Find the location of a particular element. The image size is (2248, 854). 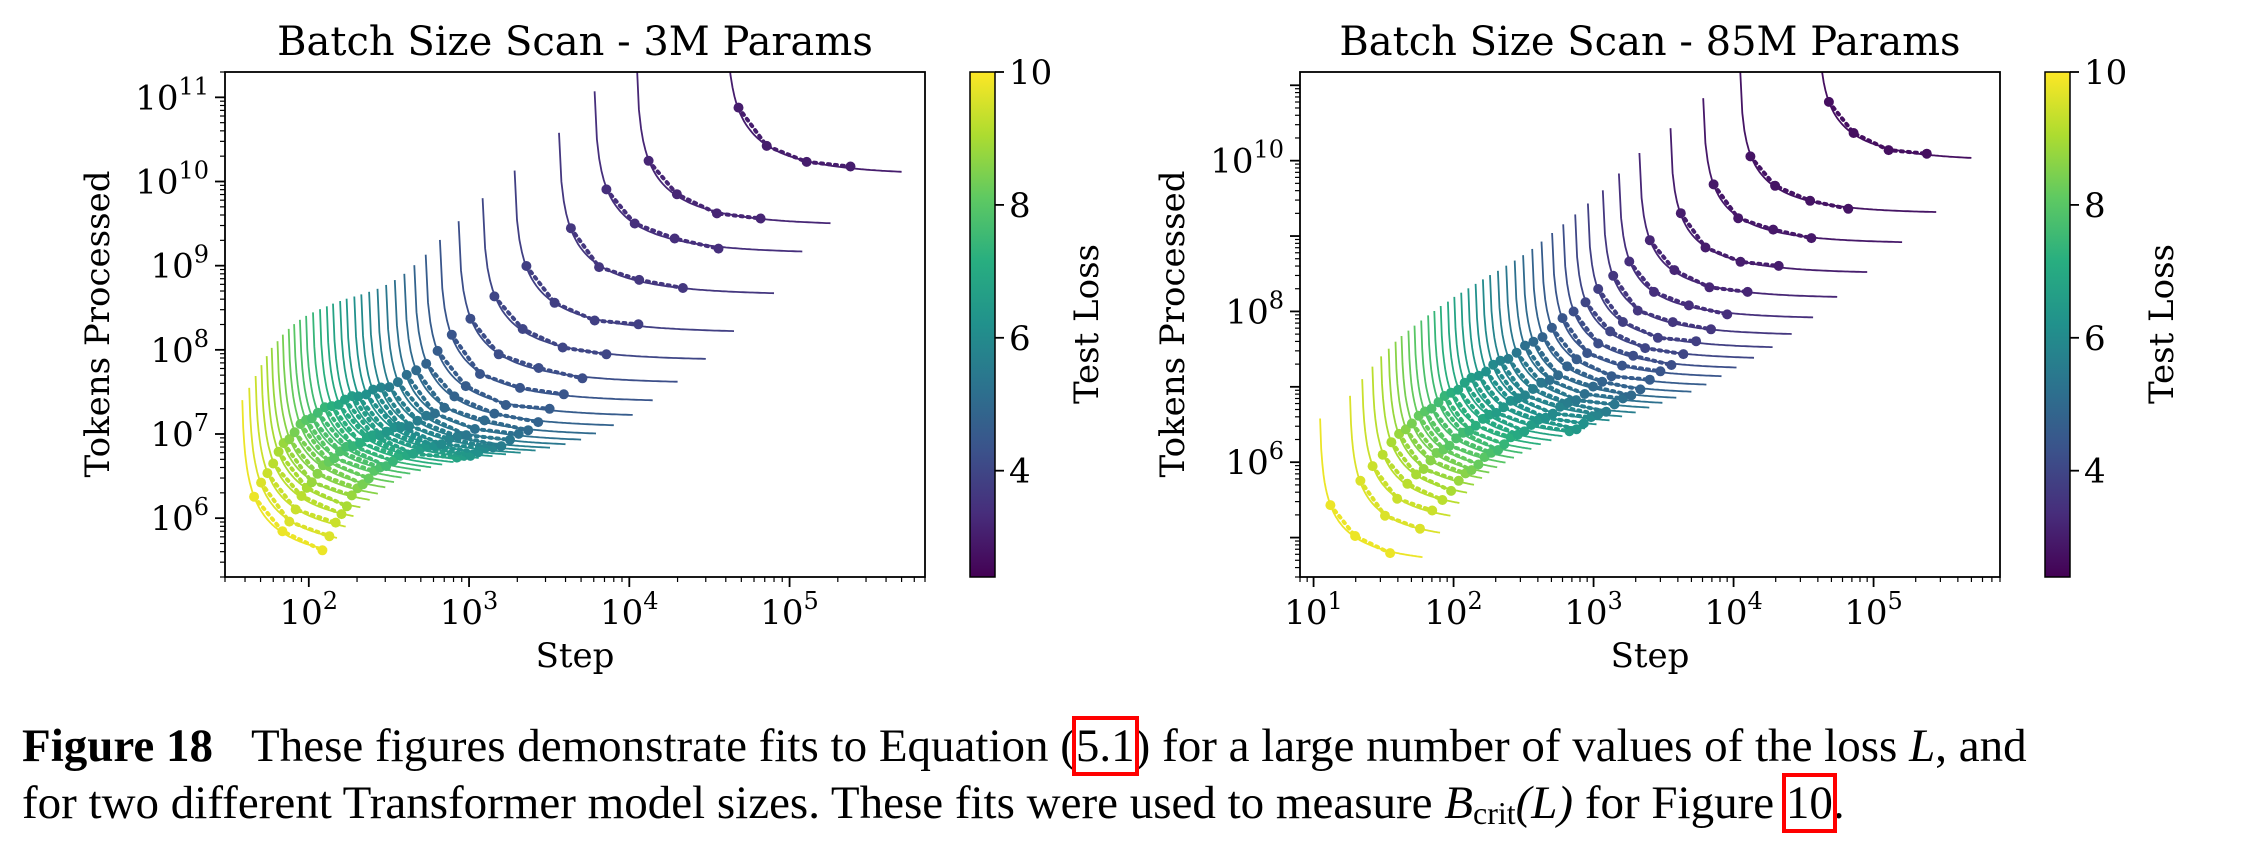

equation-reference-link: 5.1 is located at coordinates (1105, 746).